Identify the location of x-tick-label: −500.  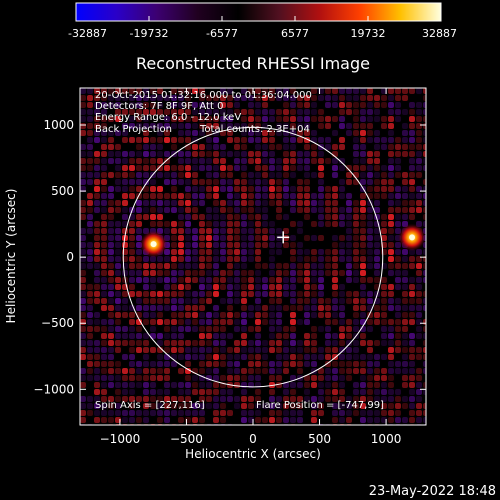
(186, 439).